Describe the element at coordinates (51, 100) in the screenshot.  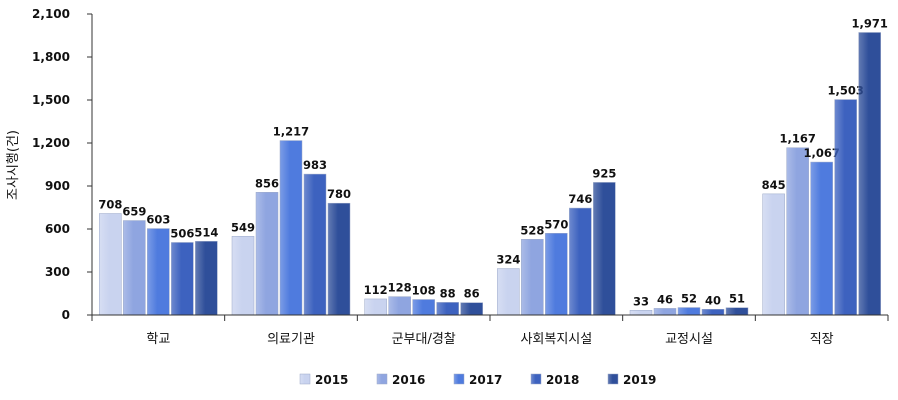
I see `y-tick-label: 1,500` at that location.